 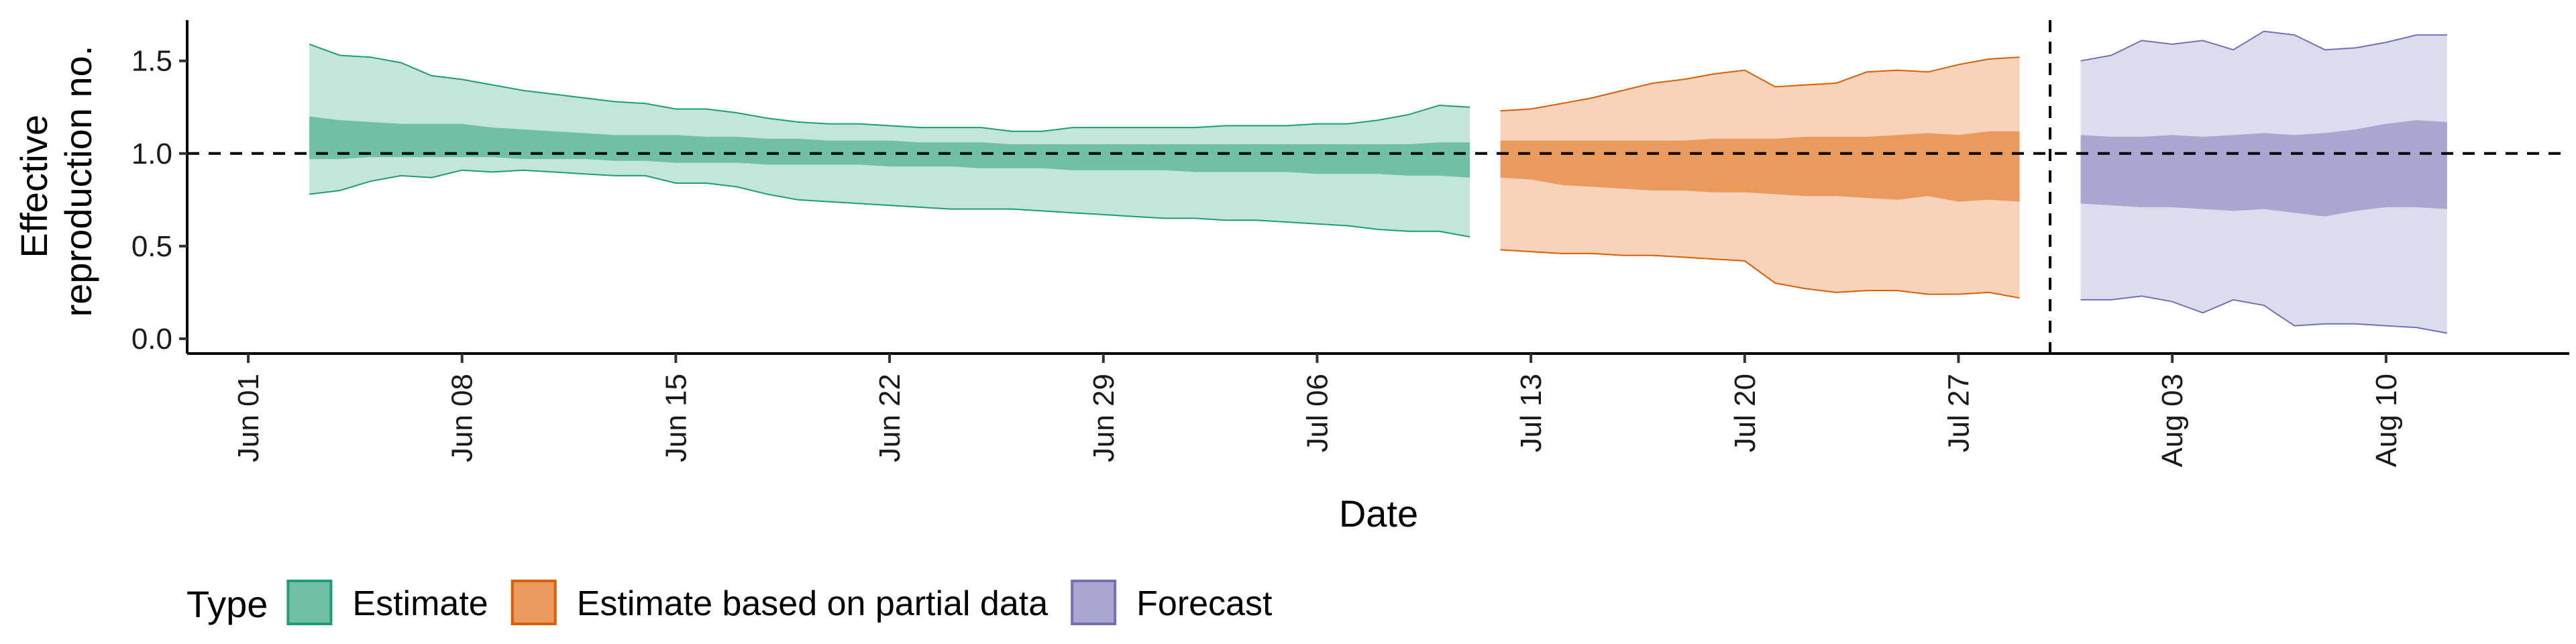 What do you see at coordinates (675, 418) in the screenshot?
I see `x-tick-label: Jun 15` at bounding box center [675, 418].